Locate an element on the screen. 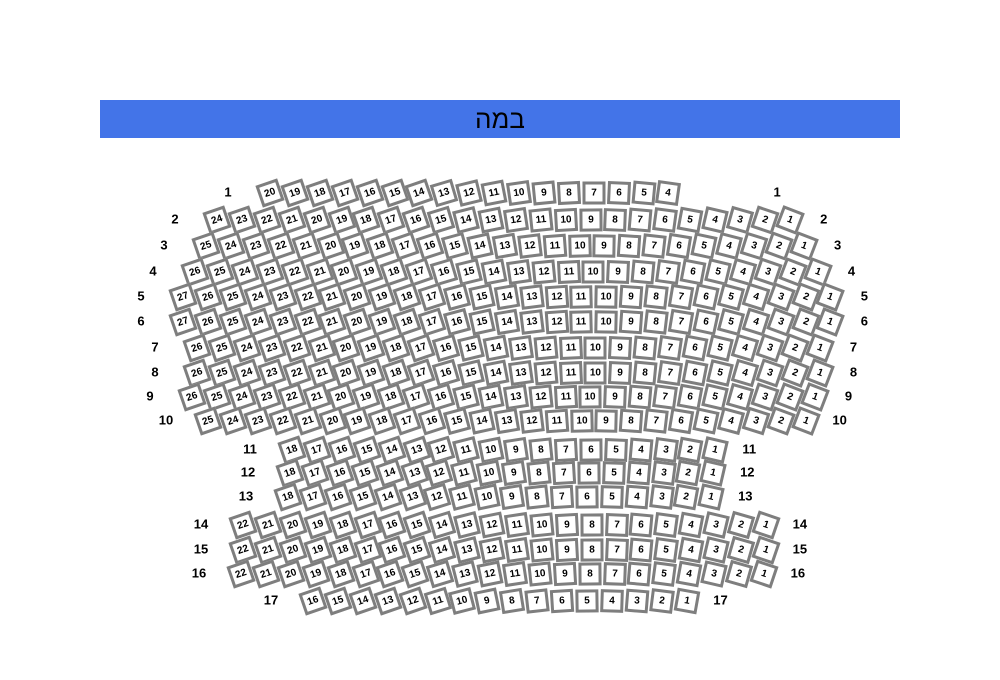 The height and width of the screenshot is (680, 1000). seat-row5-num5: 5 is located at coordinates (730, 297).